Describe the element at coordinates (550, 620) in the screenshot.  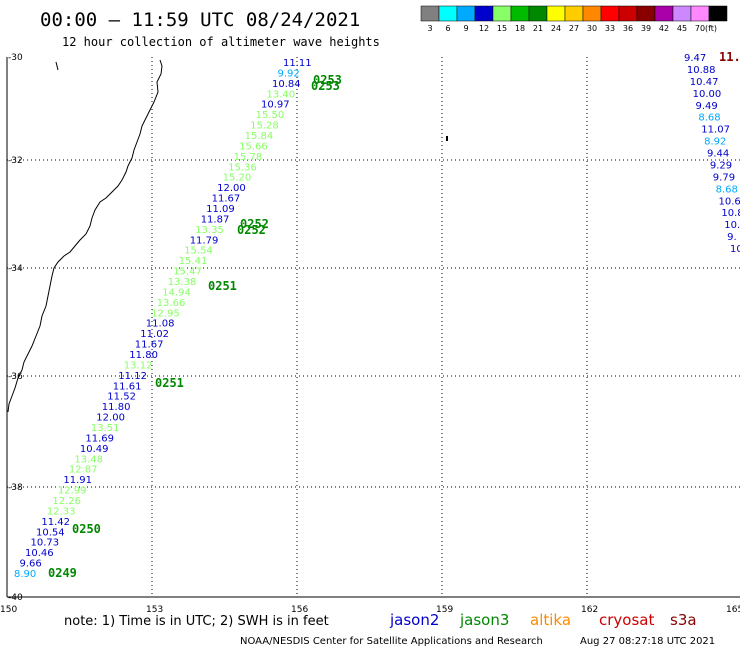
I see `satellite-legend-item: altika` at that location.